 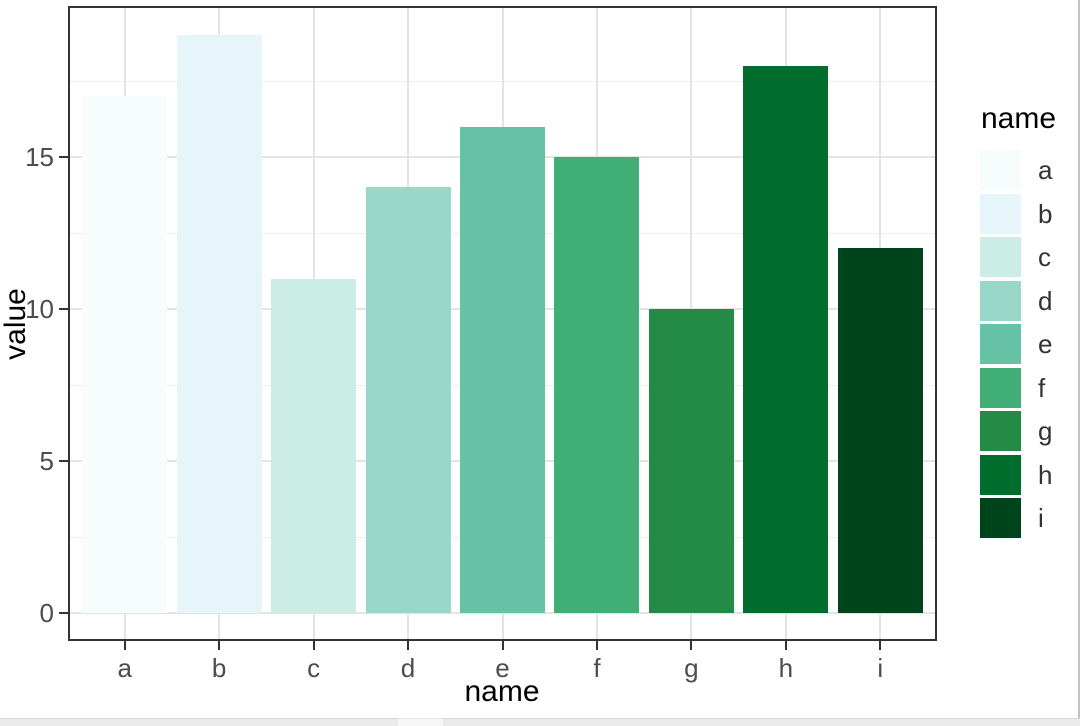 I want to click on bar-g, so click(x=691, y=461).